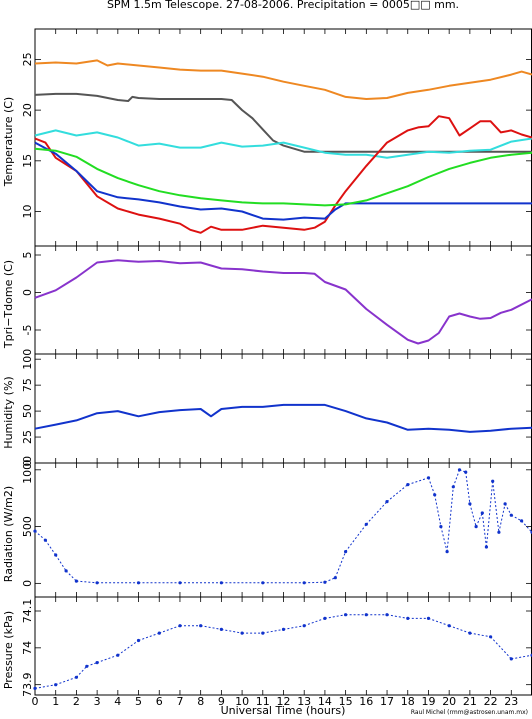 The image size is (532, 719). What do you see at coordinates (159, 701) in the screenshot?
I see `x-tick-label: 6` at bounding box center [159, 701].